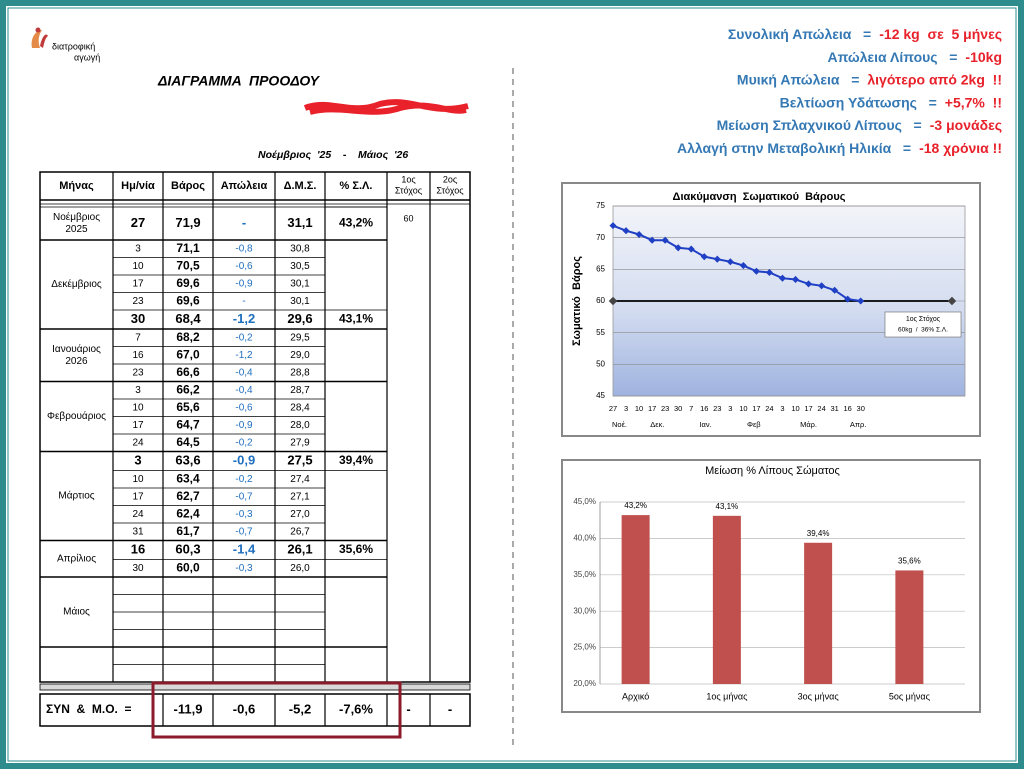  I want to click on summary-label: Αλλαγή στην Μεταβολική Ηλικία =, so click(794, 148).